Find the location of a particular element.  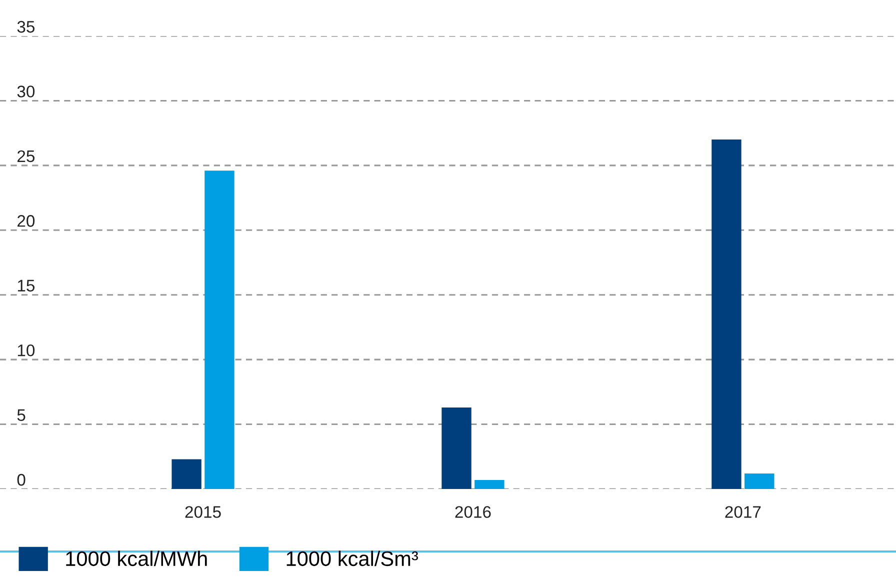

x-tick-label: 2015 is located at coordinates (203, 512).